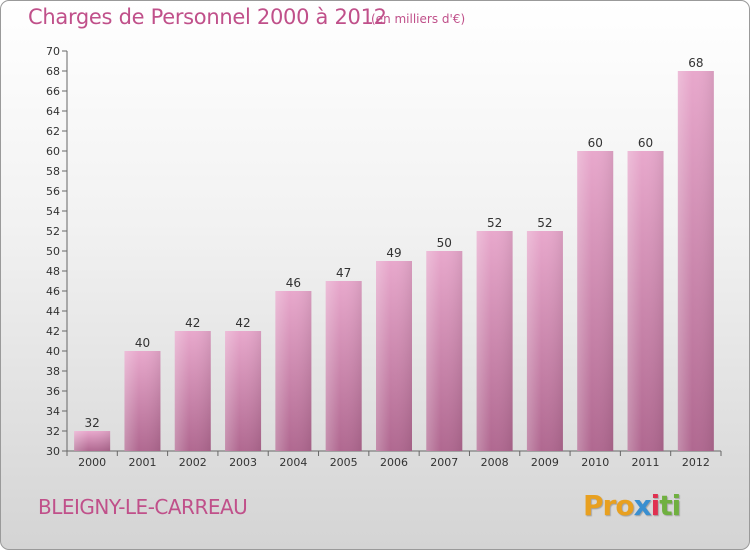 The width and height of the screenshot is (750, 550). I want to click on y-tick-label: 68, so click(53, 71).